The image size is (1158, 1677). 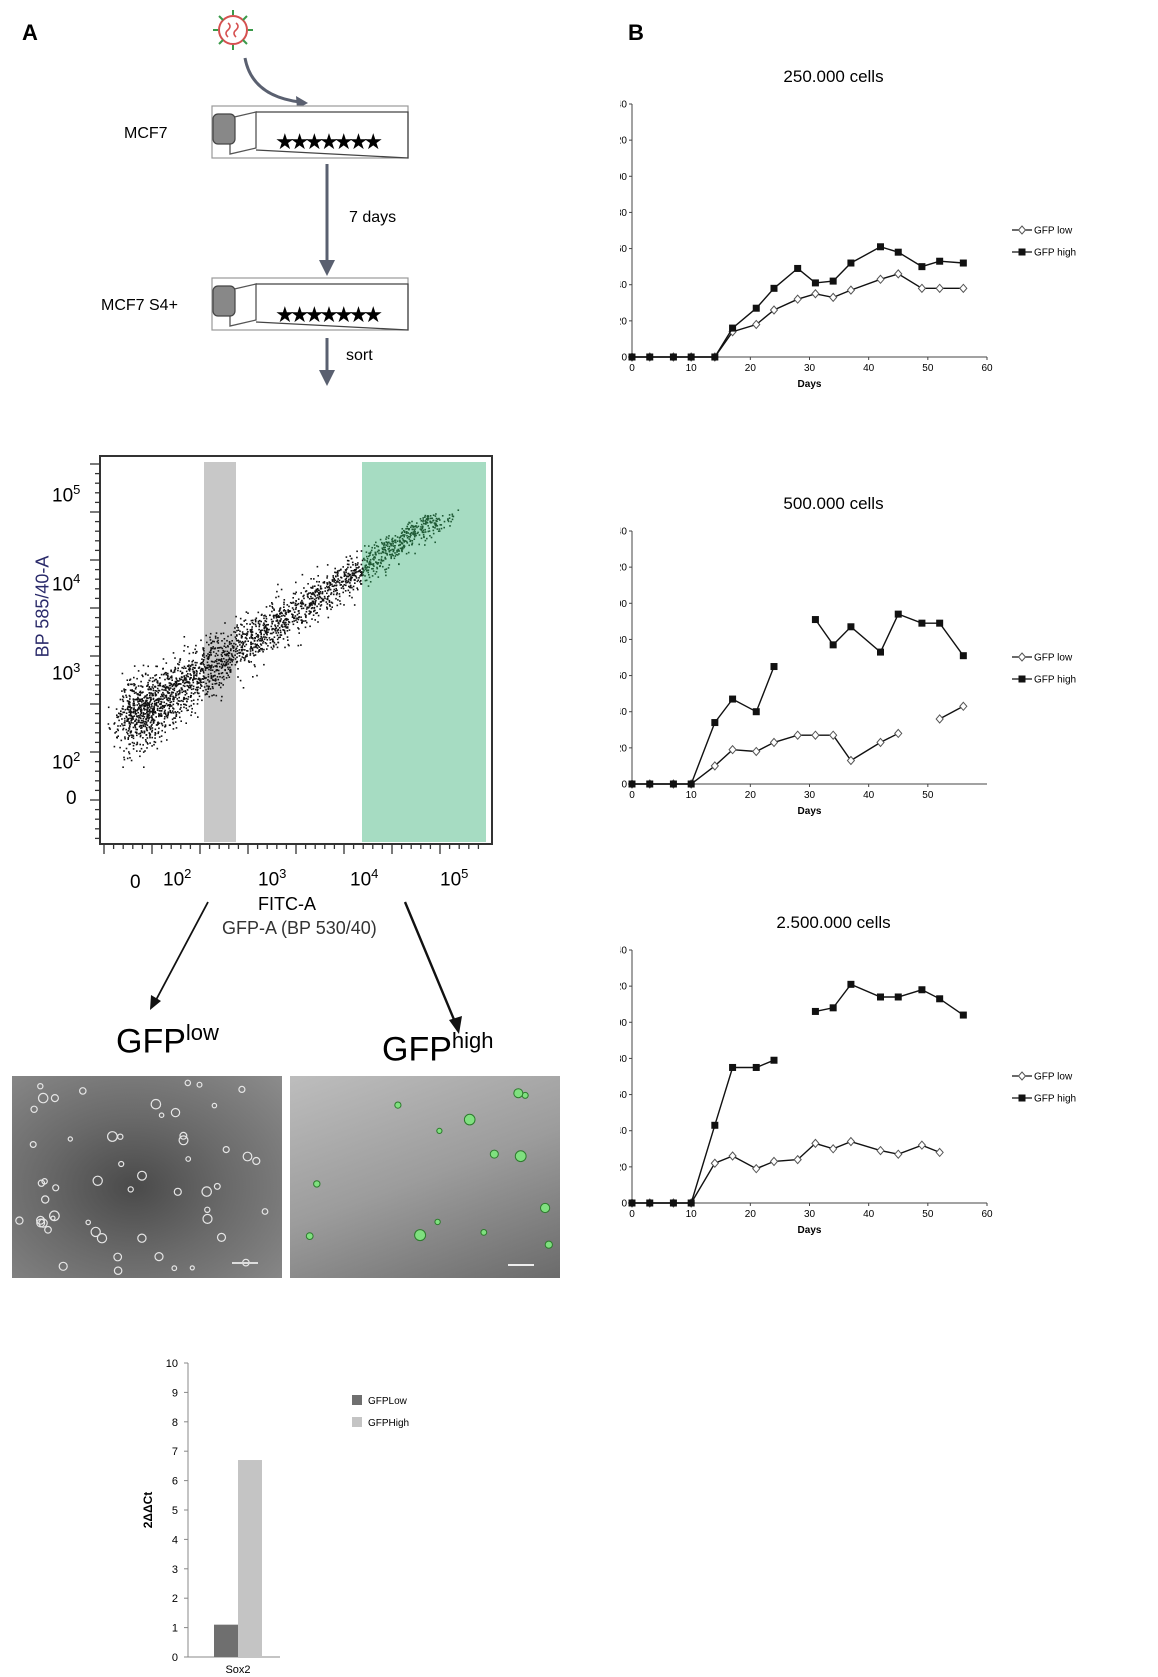 I want to click on label-mcf7: MCF7, so click(x=146, y=133).